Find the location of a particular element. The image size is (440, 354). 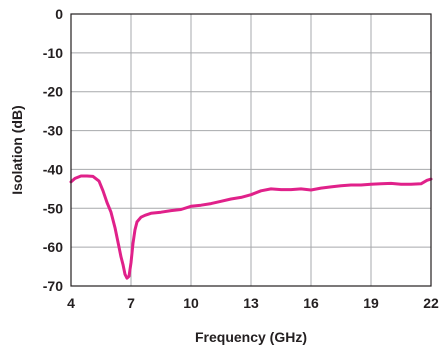

y-tick-label: -70 is located at coordinates (53, 286).